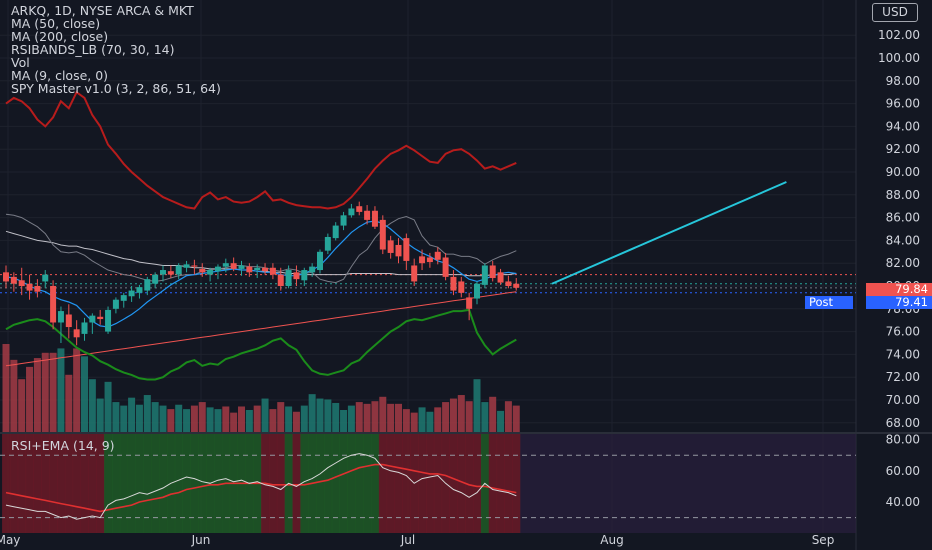 The width and height of the screenshot is (932, 550). Describe the element at coordinates (903, 104) in the screenshot. I see `price-tick-label: 96.00` at that location.